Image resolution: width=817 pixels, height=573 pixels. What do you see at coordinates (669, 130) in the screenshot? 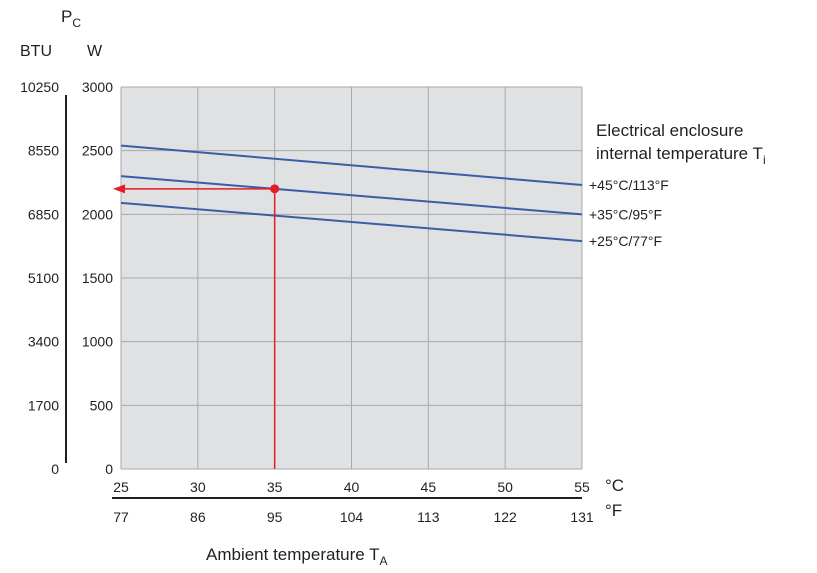
I see `legend-title: Electrical enclosure` at bounding box center [669, 130].